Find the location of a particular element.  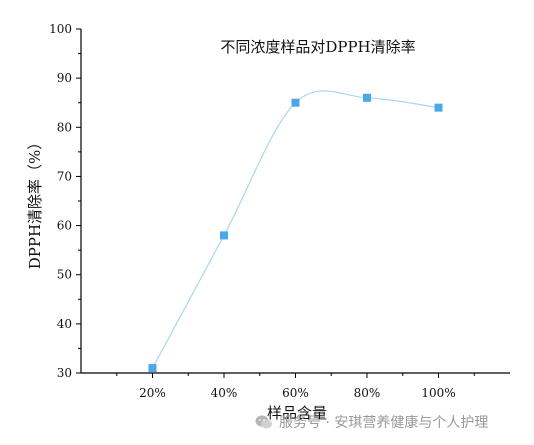

x-tick-label: 80% is located at coordinates (367, 393).